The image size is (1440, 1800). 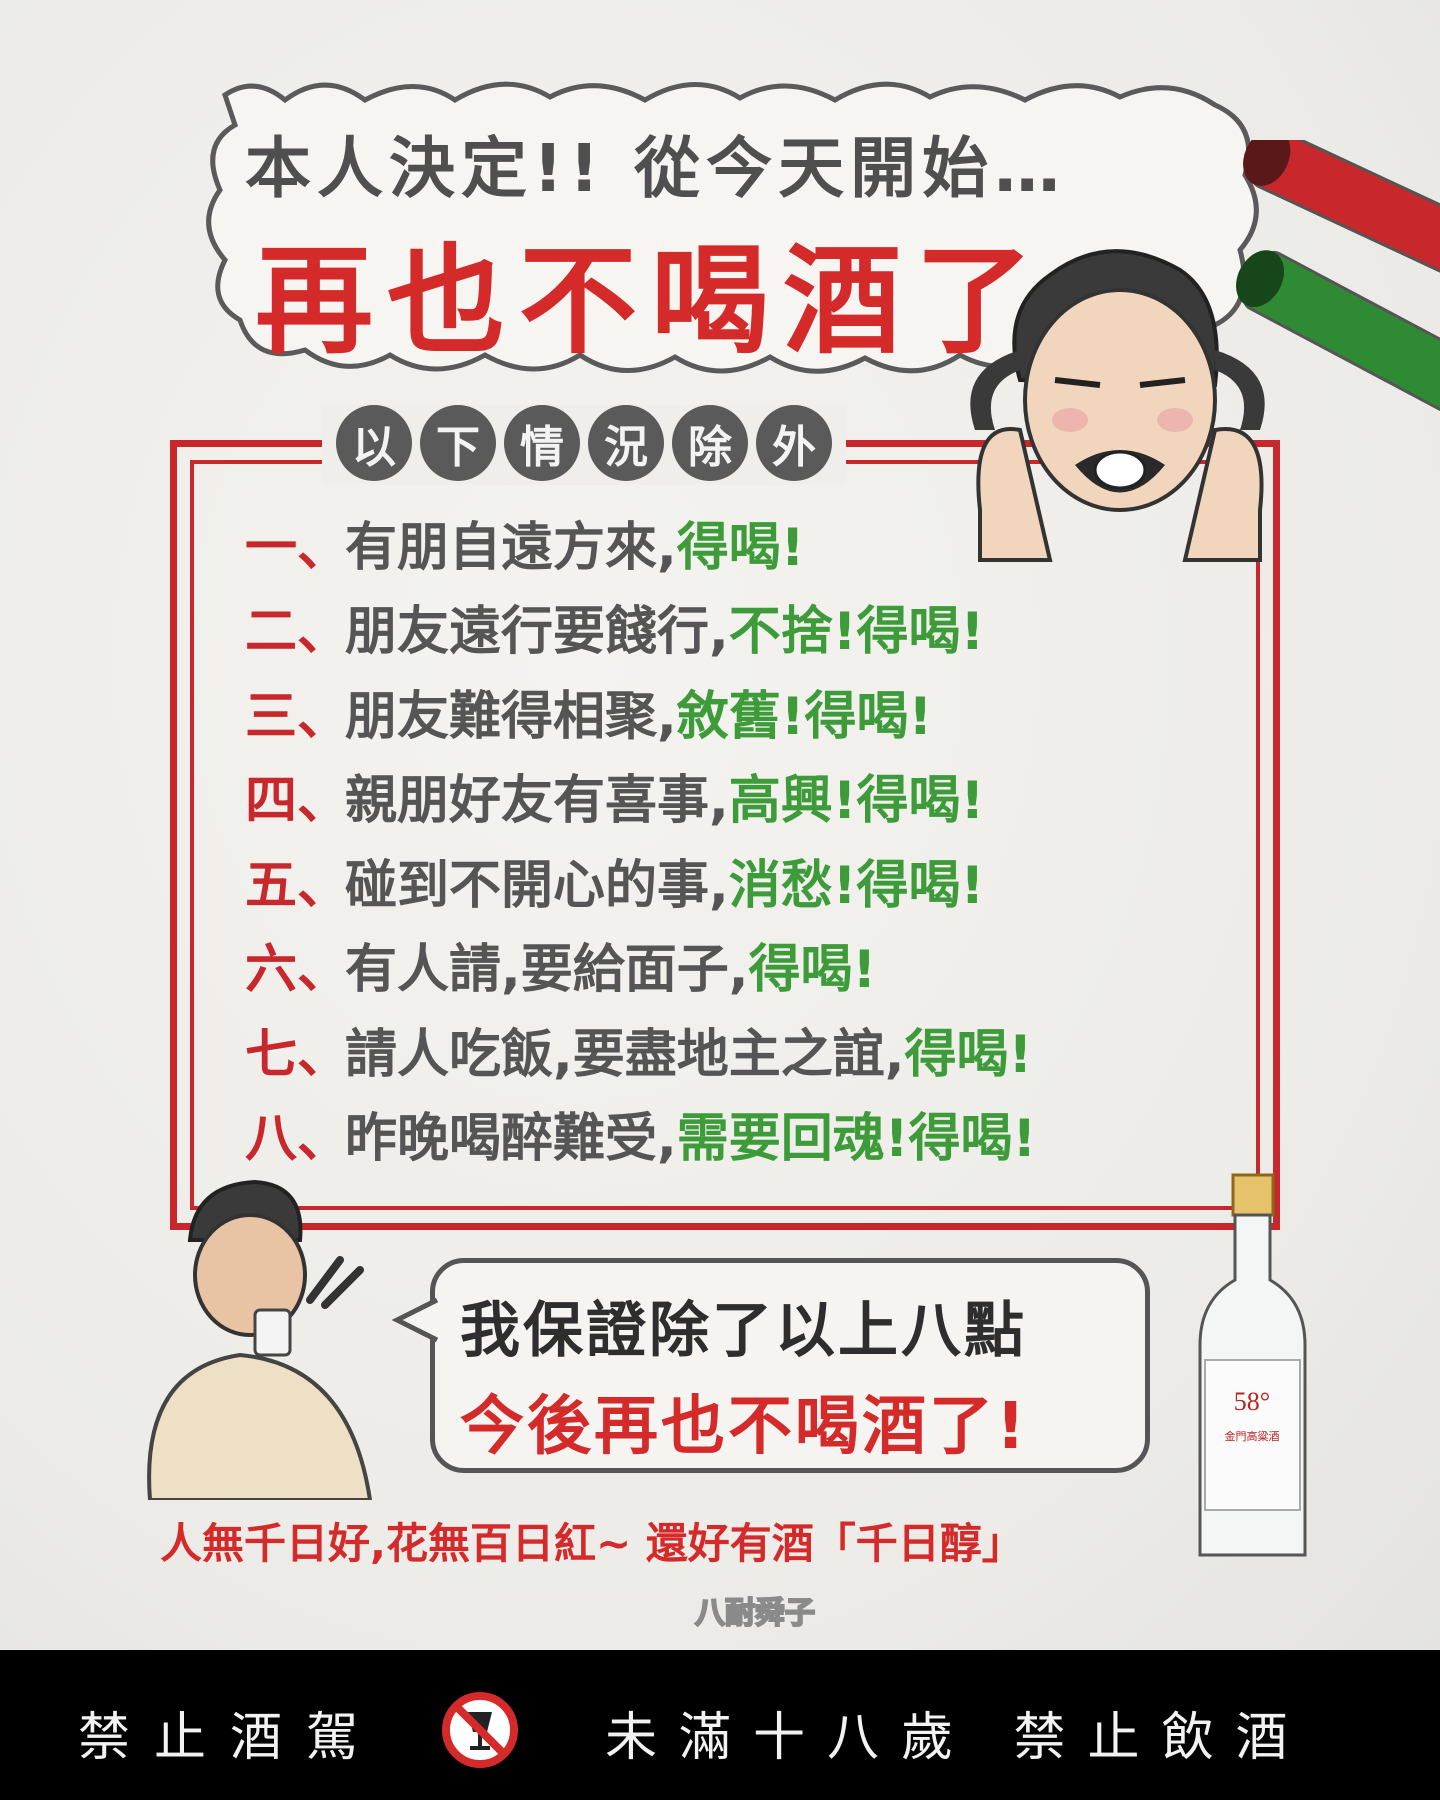 What do you see at coordinates (458, 443) in the screenshot?
I see `exception-char: 下` at bounding box center [458, 443].